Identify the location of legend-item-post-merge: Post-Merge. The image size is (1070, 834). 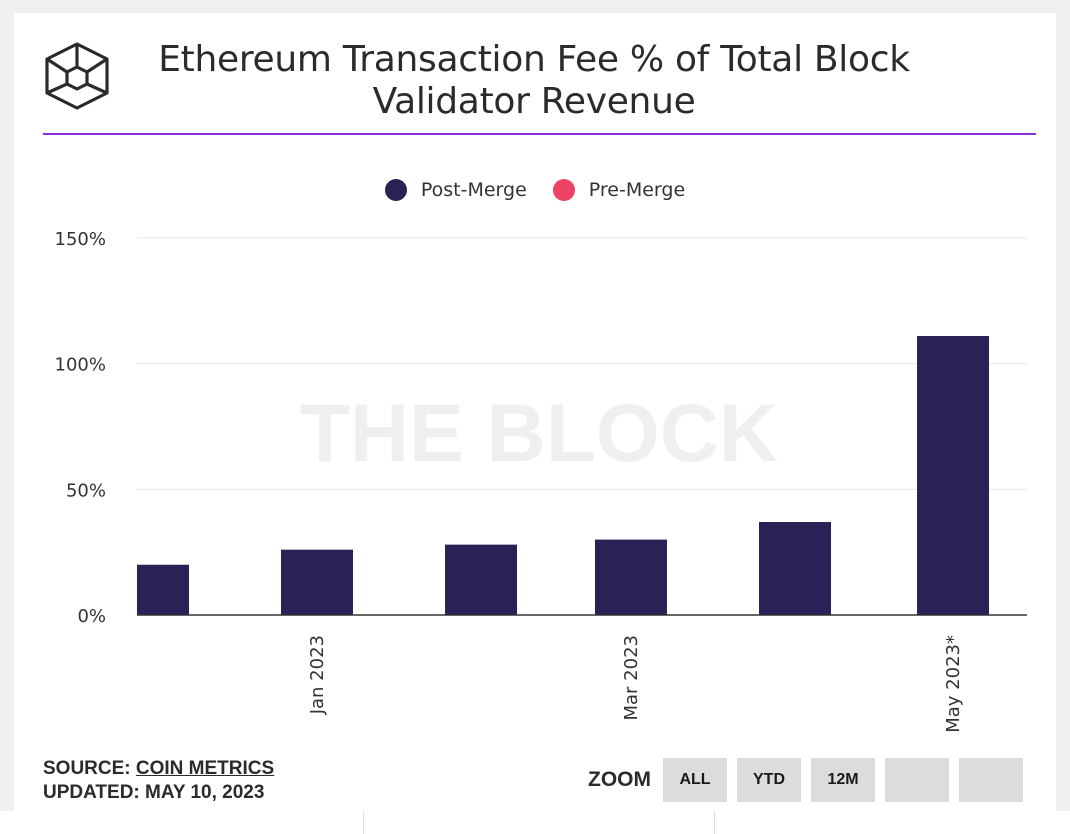
(455, 190).